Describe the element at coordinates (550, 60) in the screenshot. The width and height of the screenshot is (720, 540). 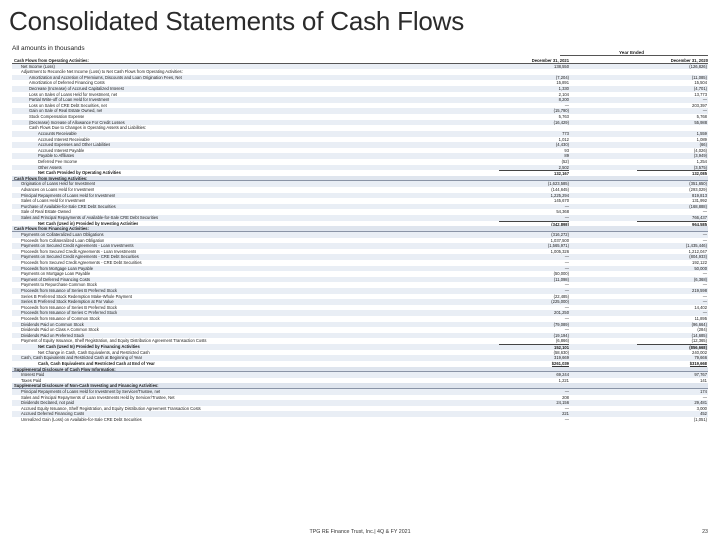
I see `value-text: December 31, 2021` at that location.